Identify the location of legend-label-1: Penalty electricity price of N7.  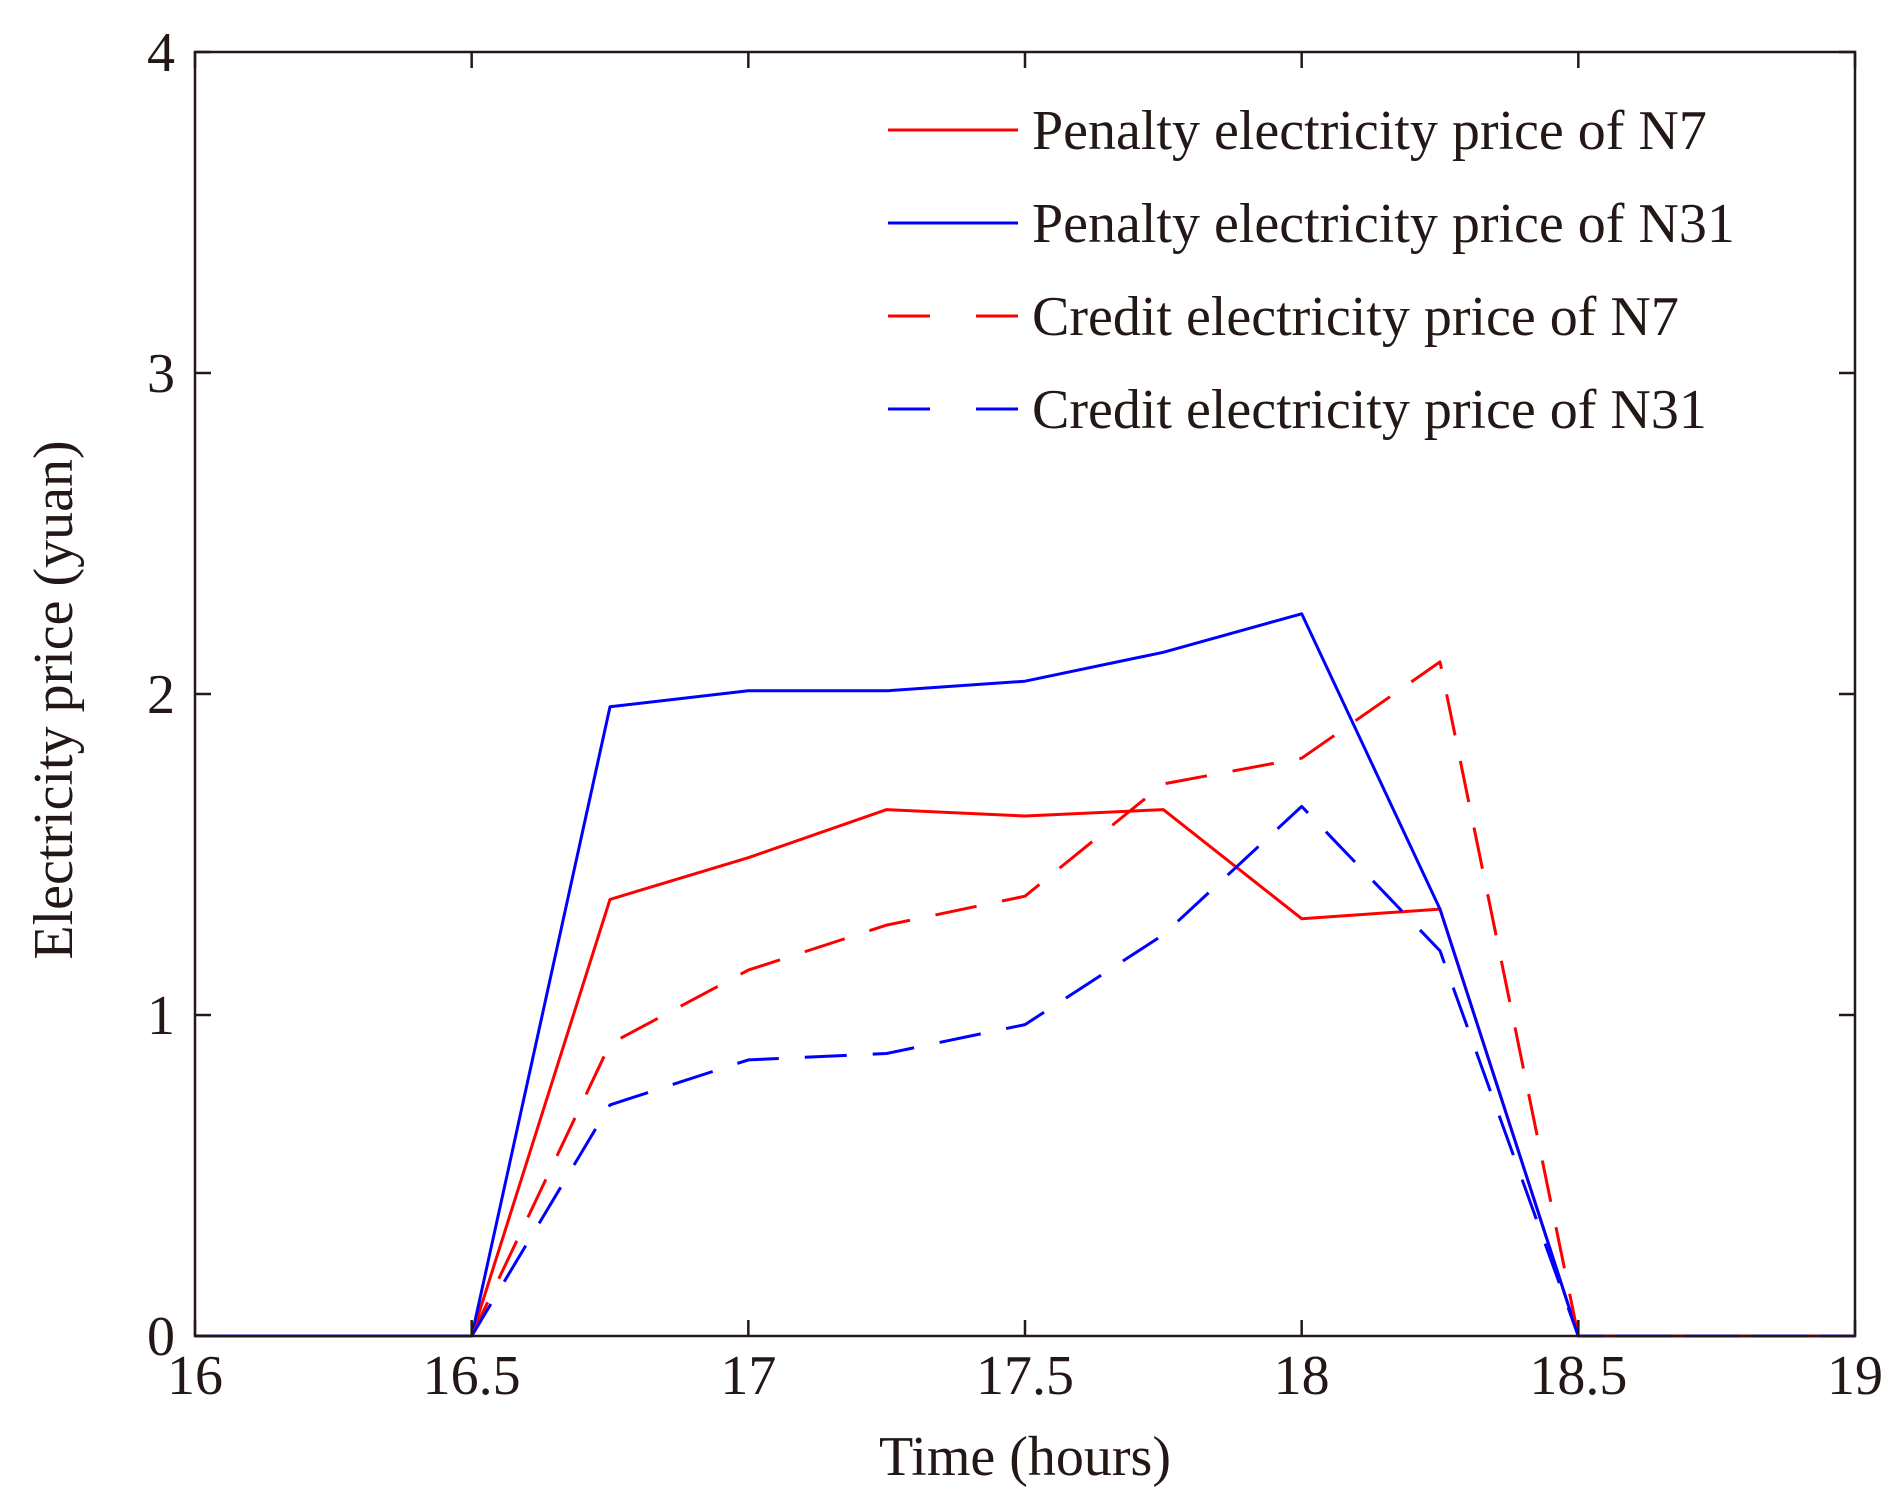
(1369, 131).